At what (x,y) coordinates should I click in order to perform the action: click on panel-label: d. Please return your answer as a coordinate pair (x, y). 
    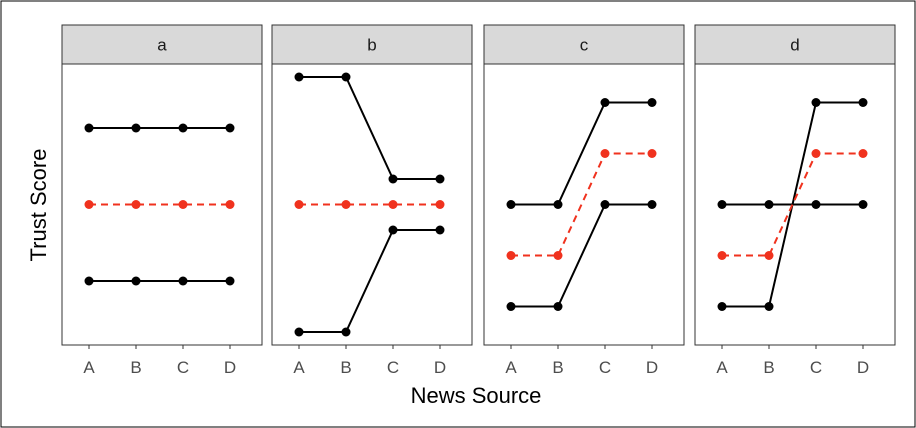
    Looking at the image, I should click on (794, 45).